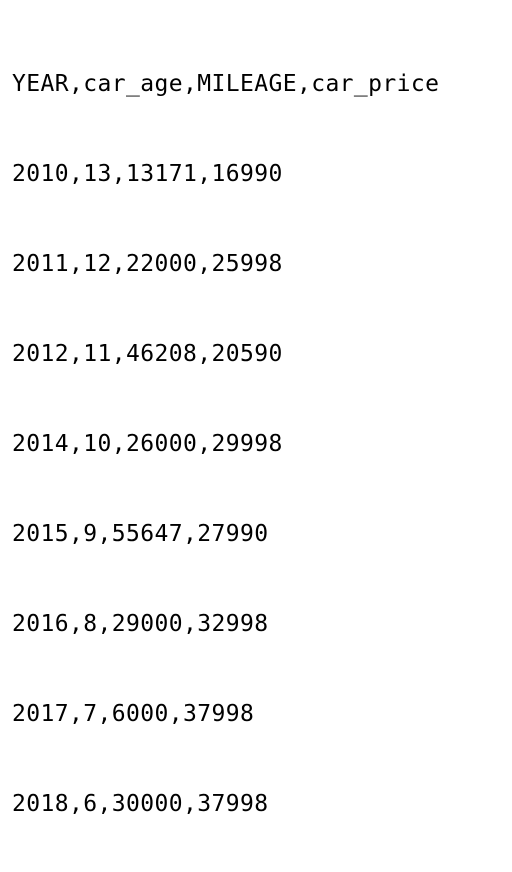 The width and height of the screenshot is (512, 872). I want to click on csv-data-line: 2015,9,55647,27990, so click(140, 534).